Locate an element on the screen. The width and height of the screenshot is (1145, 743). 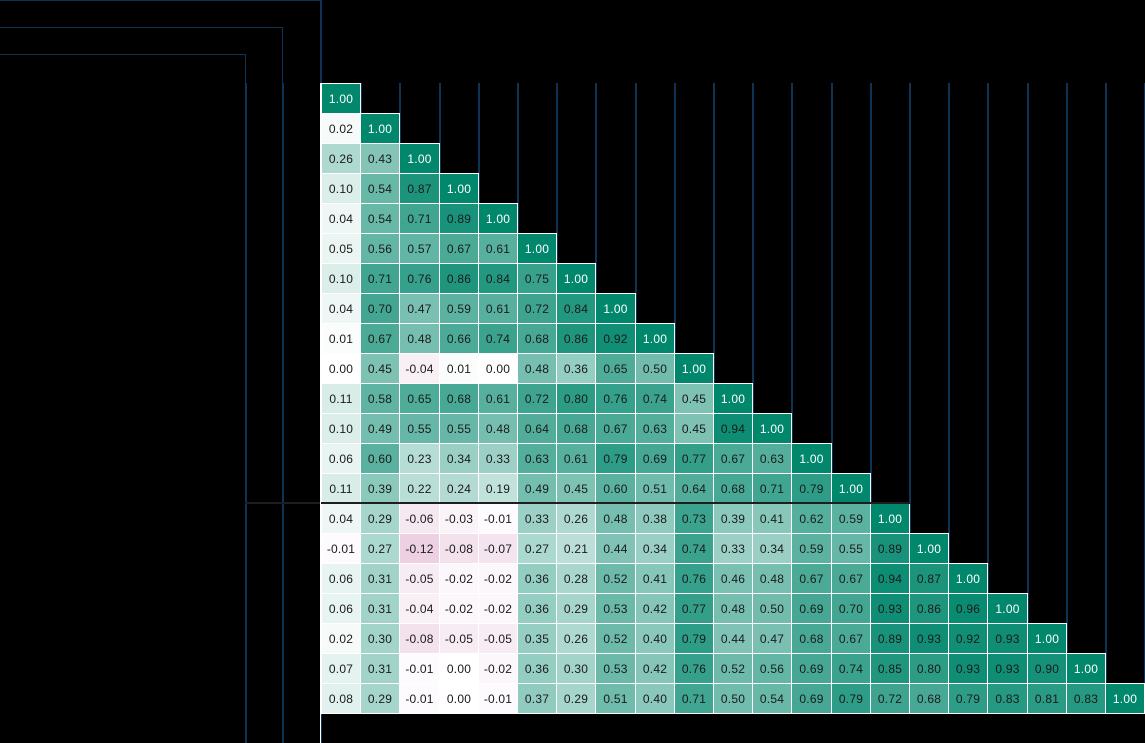
heatmap-cell: 0.66 is located at coordinates (459, 338).